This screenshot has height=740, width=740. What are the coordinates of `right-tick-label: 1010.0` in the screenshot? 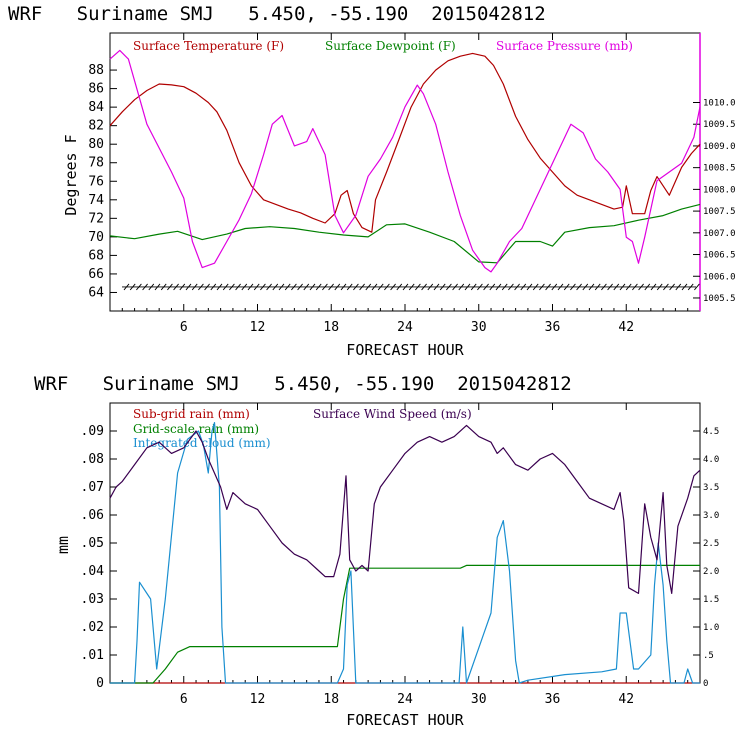 It's located at (719, 104).